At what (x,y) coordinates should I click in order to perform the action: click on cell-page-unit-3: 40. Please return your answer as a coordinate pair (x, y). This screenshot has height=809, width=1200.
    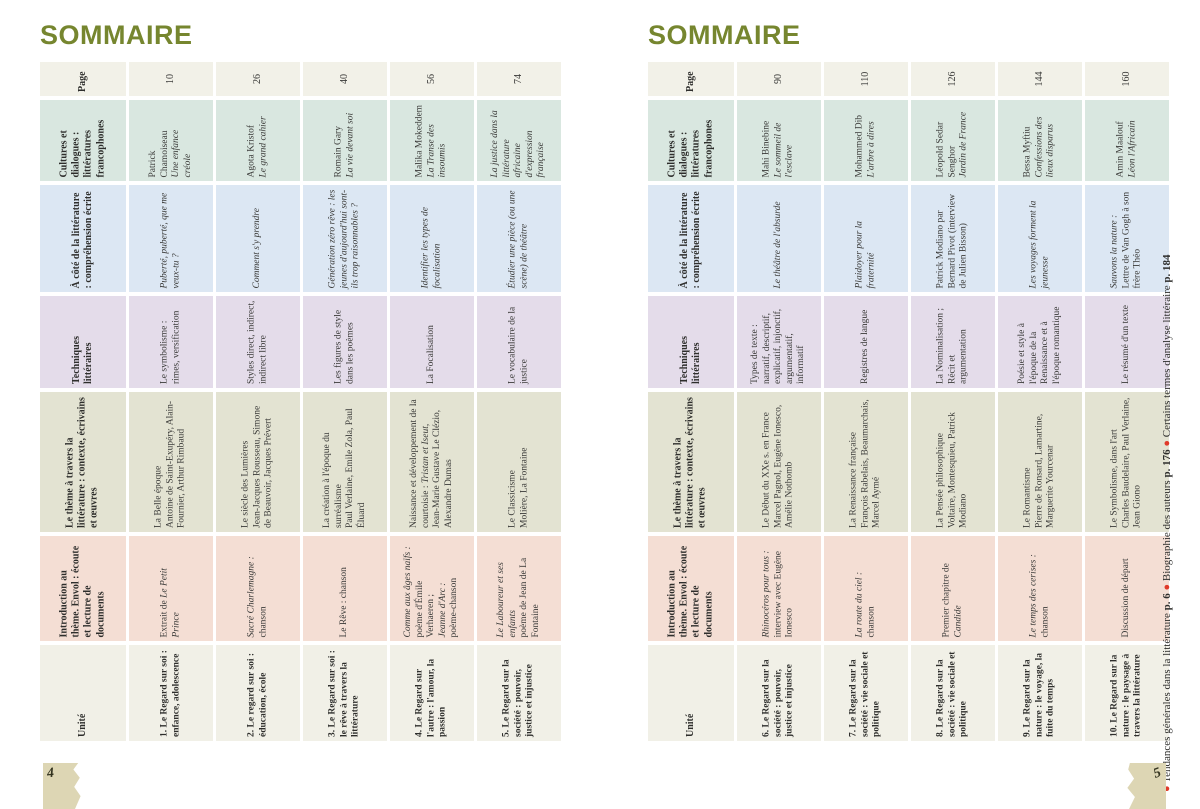
    Looking at the image, I should click on (345, 79).